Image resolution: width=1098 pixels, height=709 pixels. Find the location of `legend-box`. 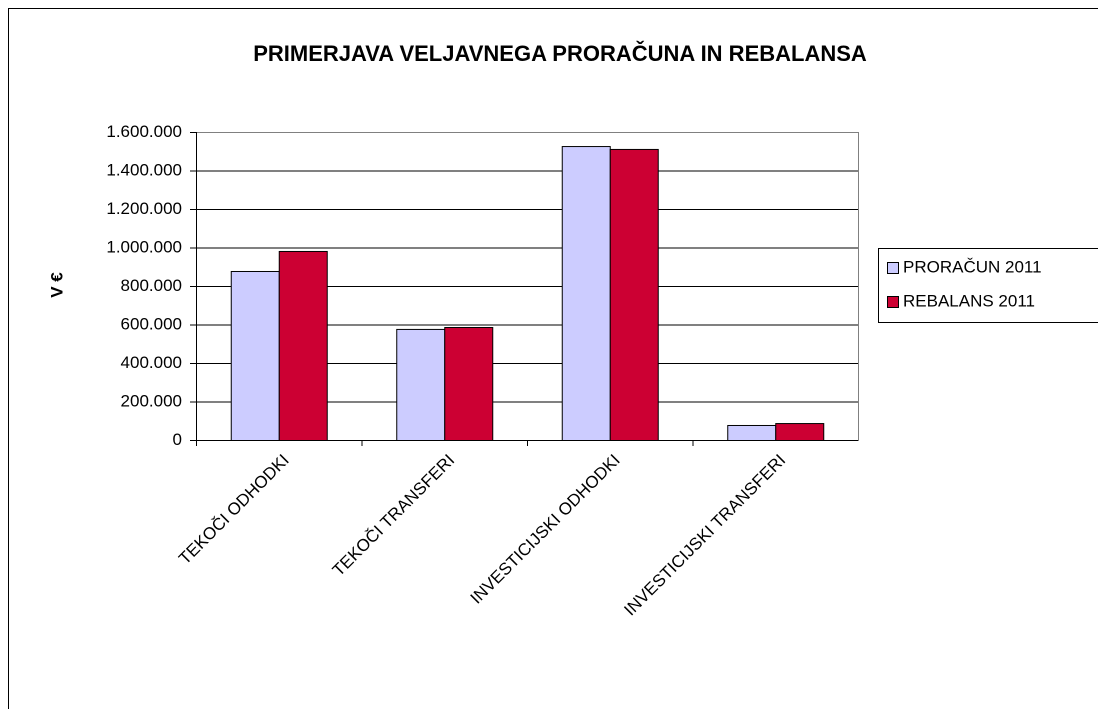

legend-box is located at coordinates (988, 285).